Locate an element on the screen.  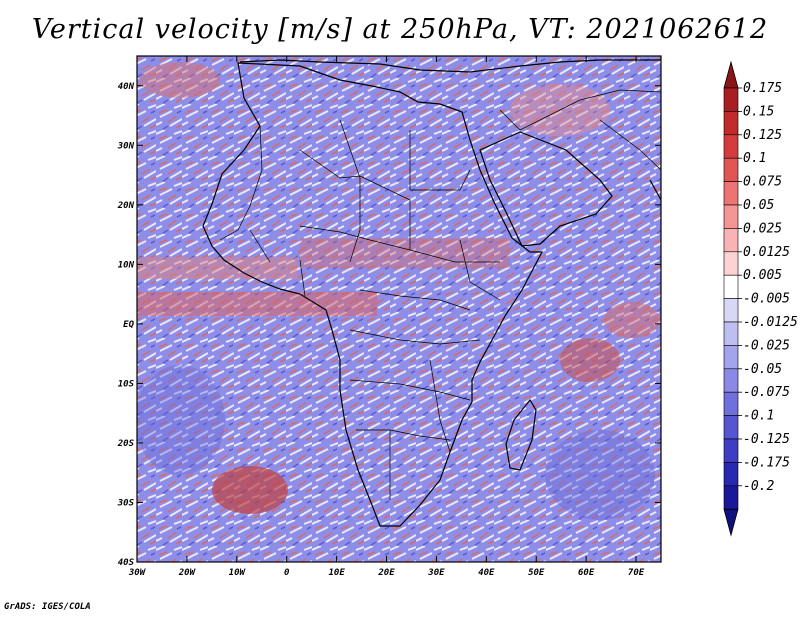
itcz-ascent-band-west is located at coordinates (257, 304).